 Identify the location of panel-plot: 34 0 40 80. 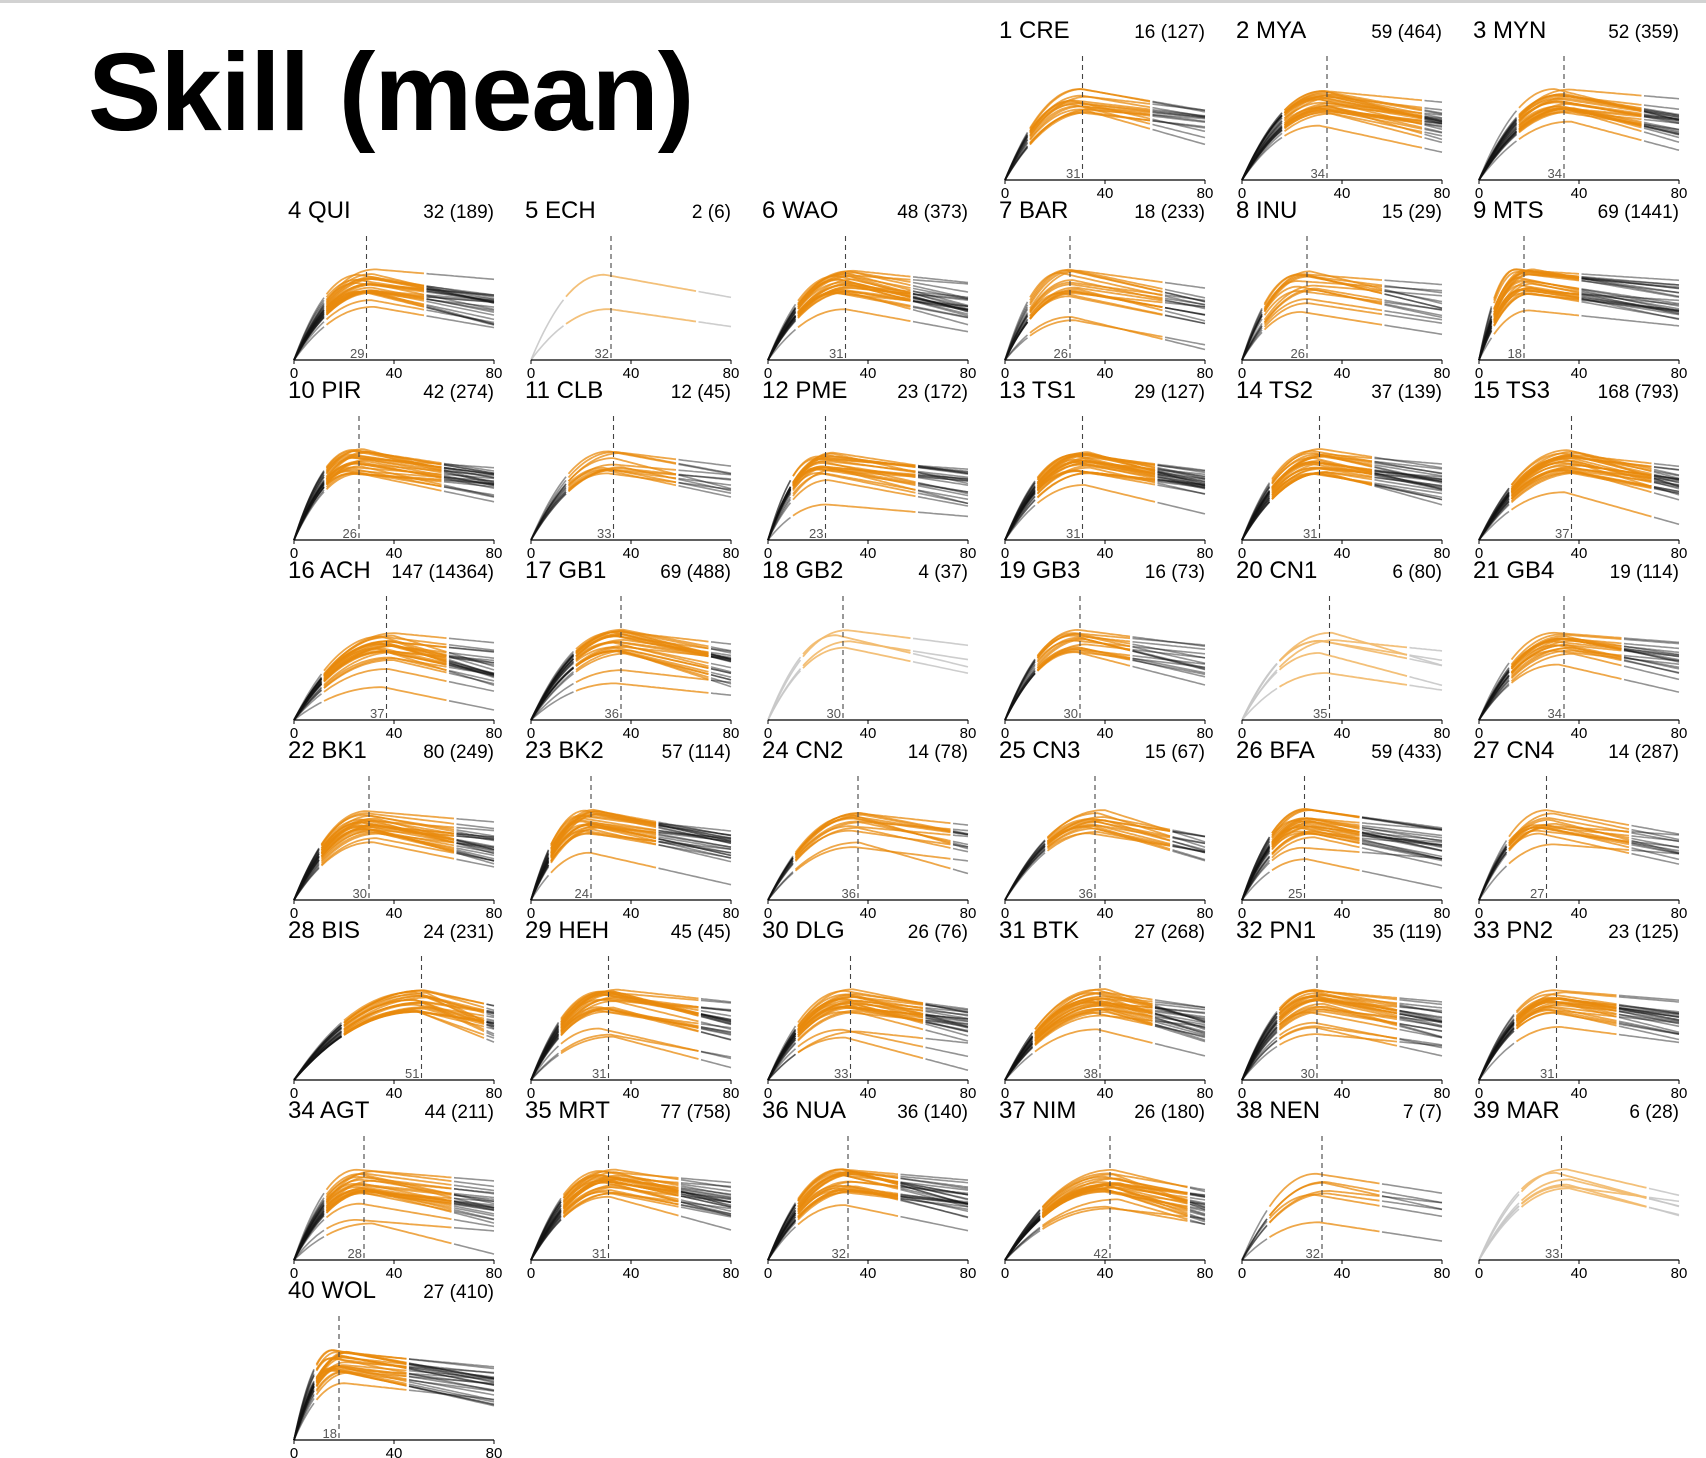
(1581, 667).